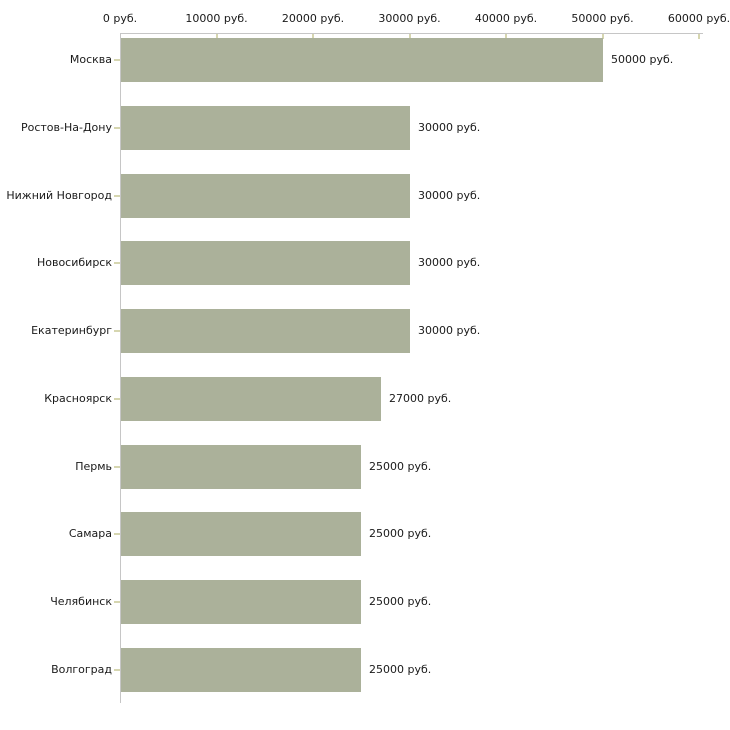 The height and width of the screenshot is (730, 730). What do you see at coordinates (313, 18) in the screenshot?
I see `x-axis-tick-label: 20000 руб.` at bounding box center [313, 18].